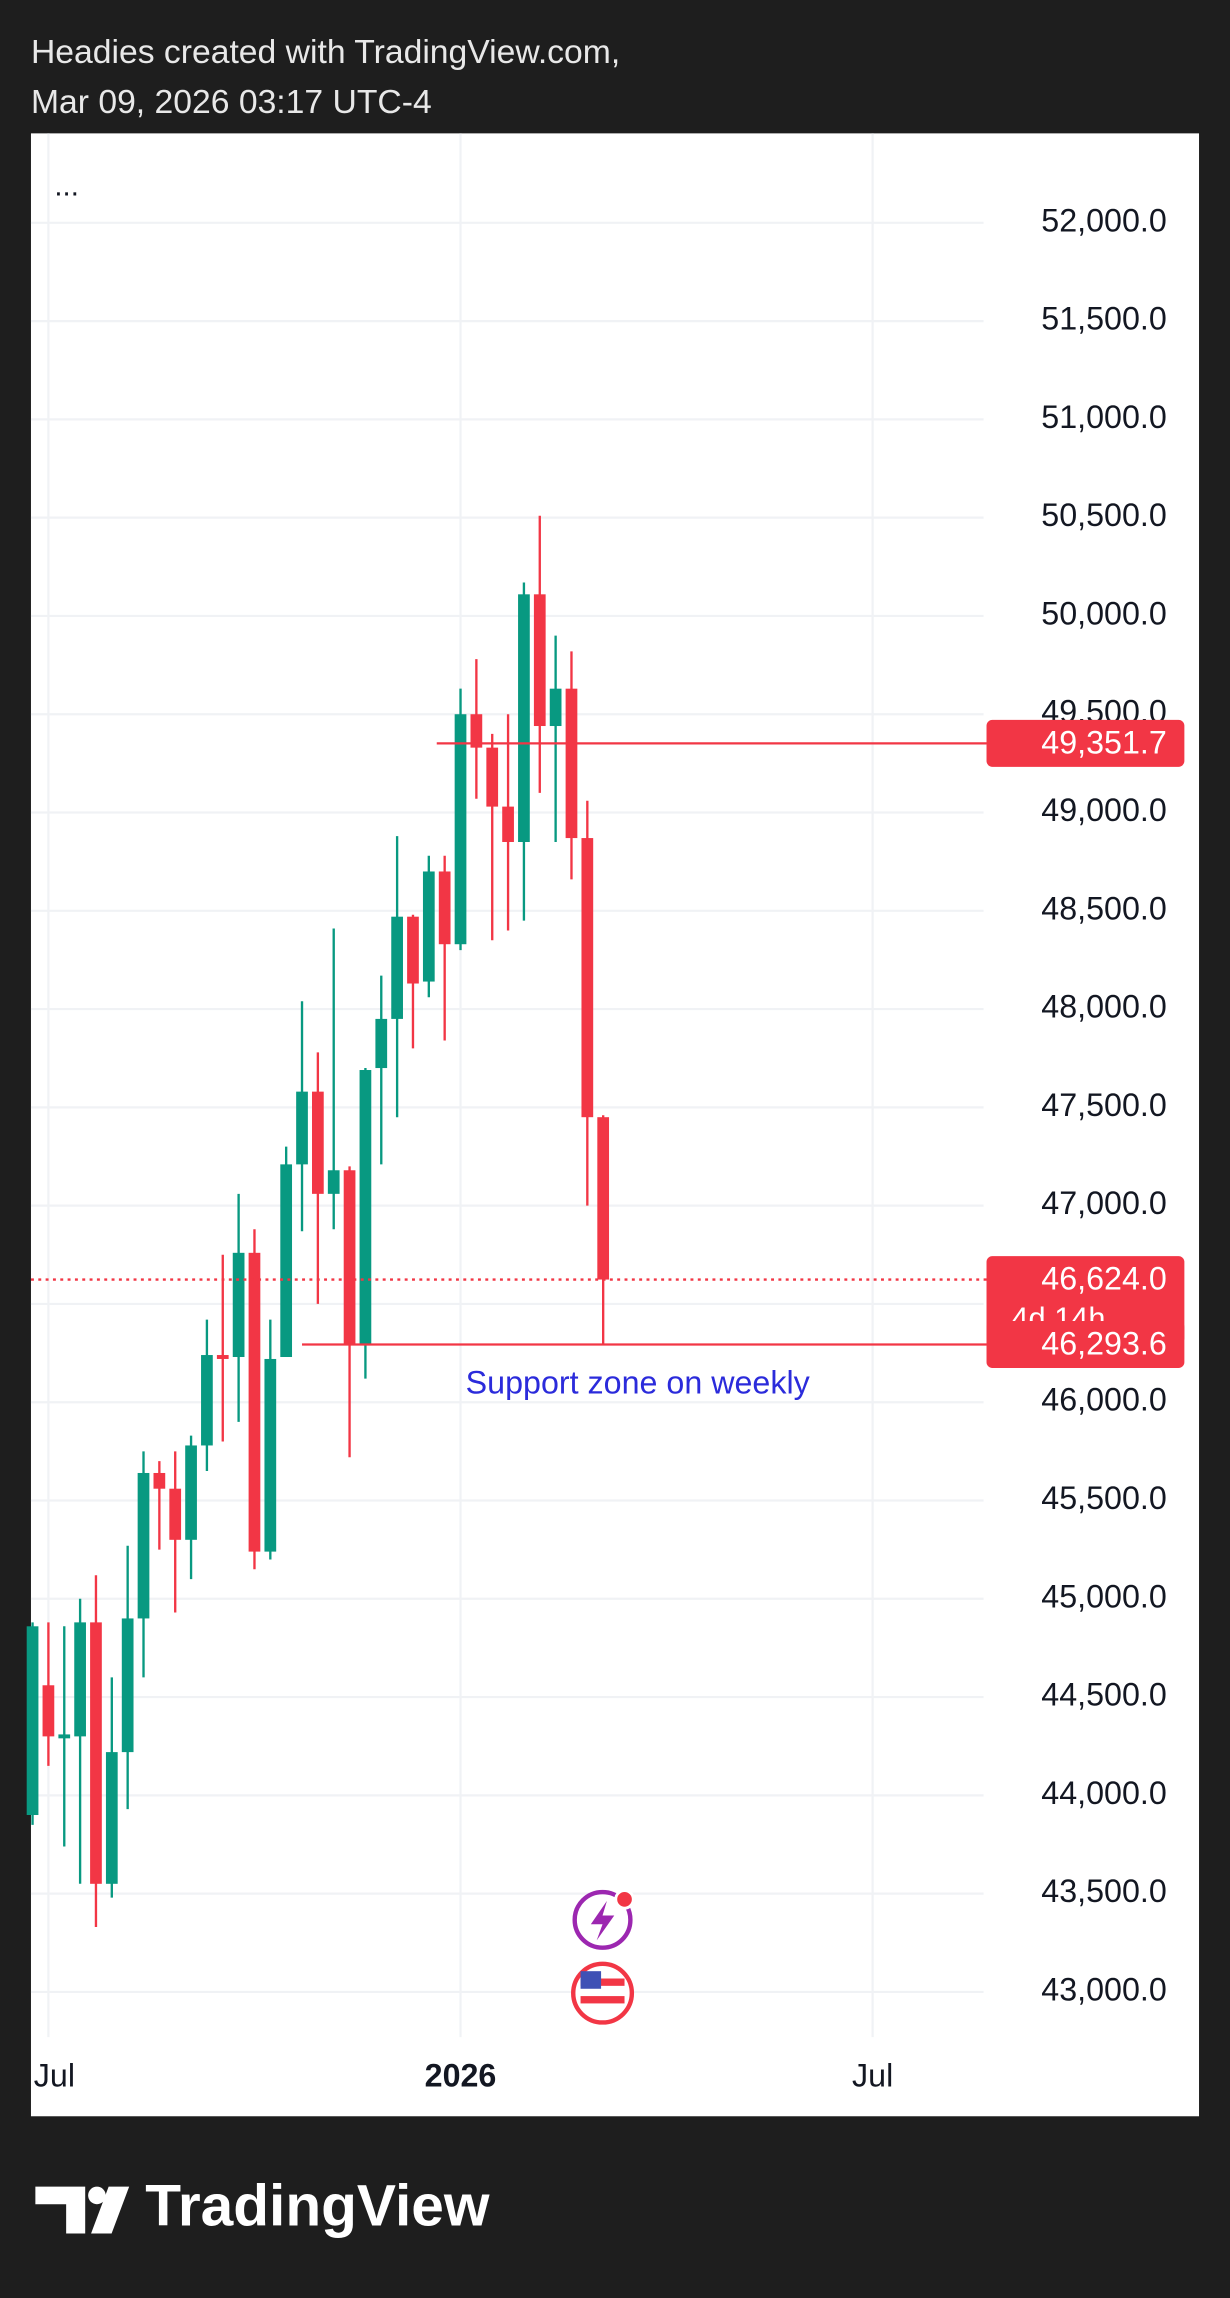 This screenshot has height=2298, width=1230. What do you see at coordinates (624, 1899) in the screenshot?
I see `dot` at bounding box center [624, 1899].